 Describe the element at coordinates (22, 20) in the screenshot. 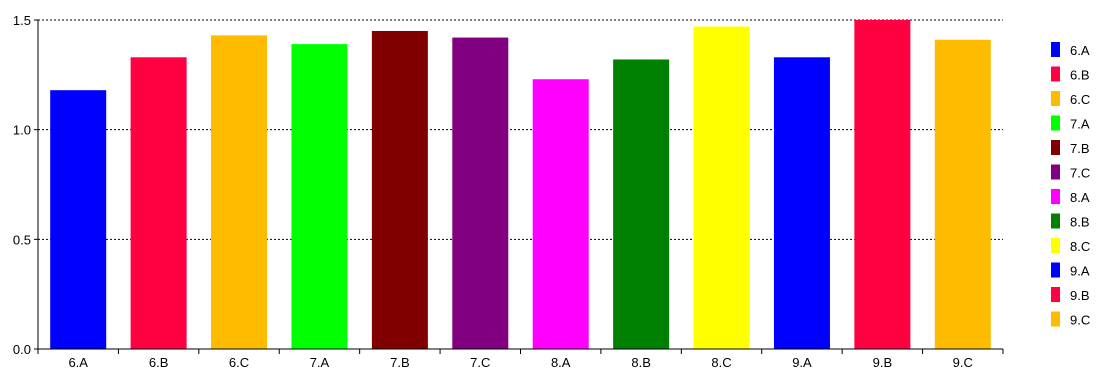

I see `y-tick-label: 1.5` at that location.